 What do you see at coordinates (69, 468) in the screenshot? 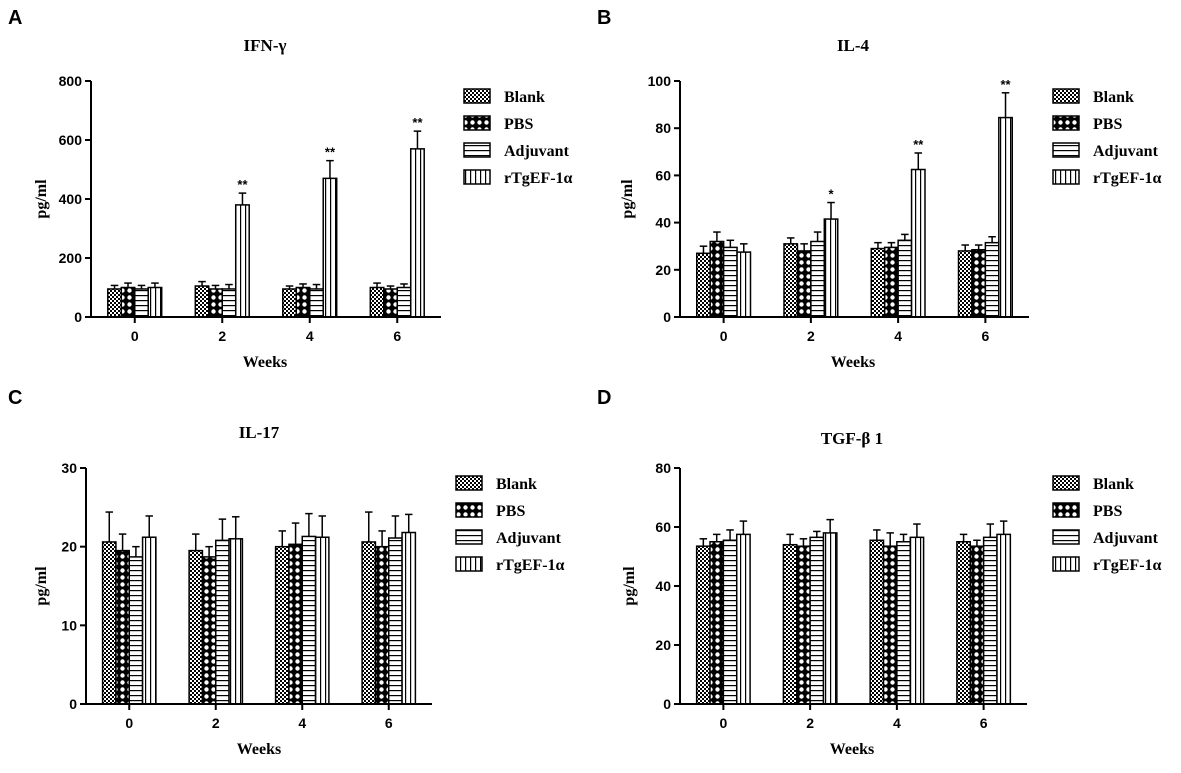
I see `y-tick-label: 30` at bounding box center [69, 468].